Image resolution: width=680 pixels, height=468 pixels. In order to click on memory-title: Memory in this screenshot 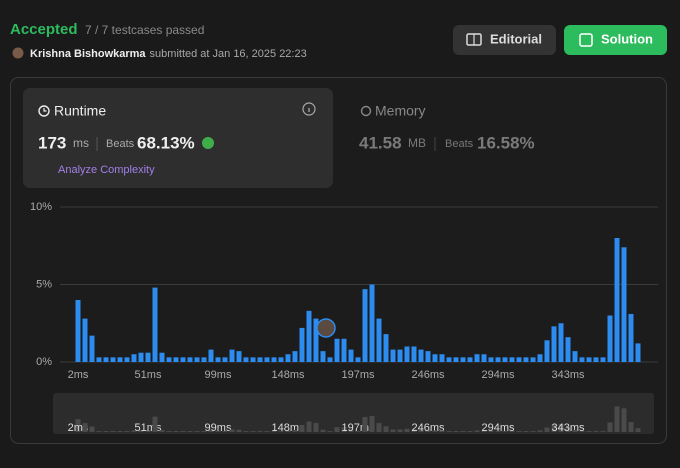, I will do `click(400, 111)`.